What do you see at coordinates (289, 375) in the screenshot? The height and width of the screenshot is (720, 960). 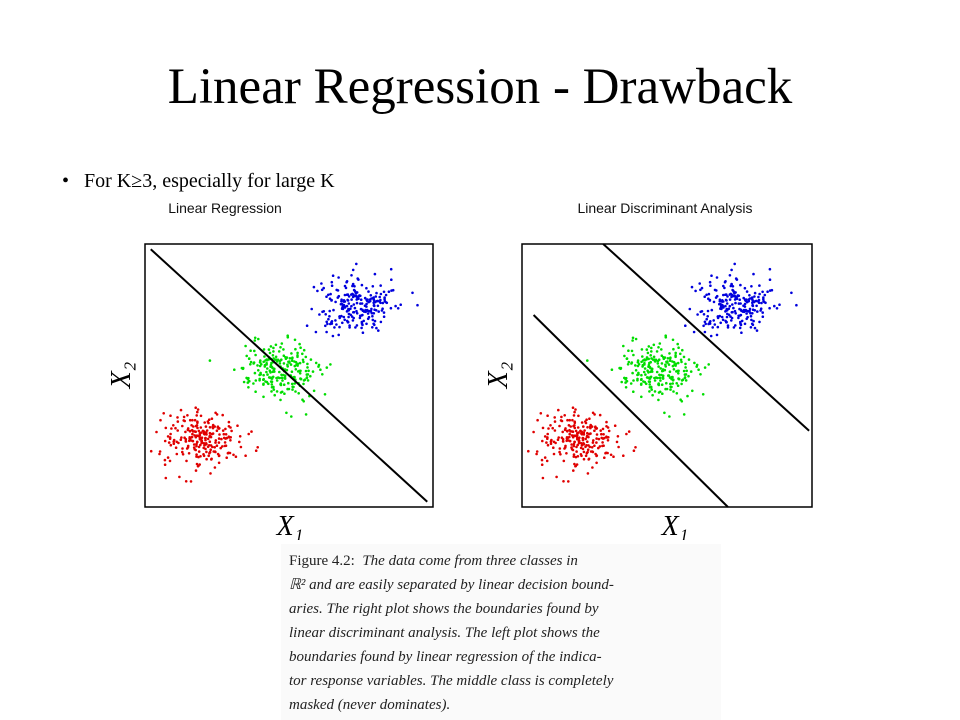 I see `decision-boundary` at bounding box center [289, 375].